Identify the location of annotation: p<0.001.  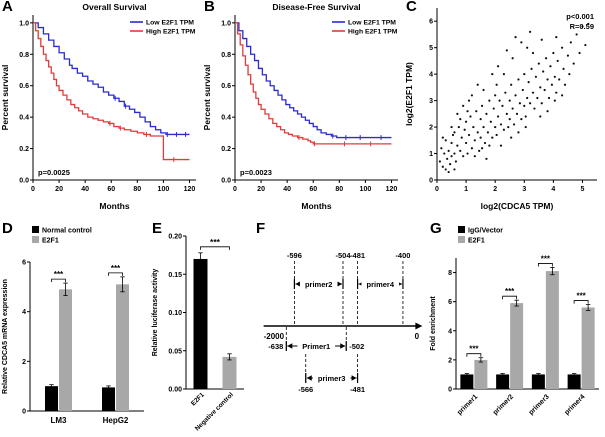
(580, 16).